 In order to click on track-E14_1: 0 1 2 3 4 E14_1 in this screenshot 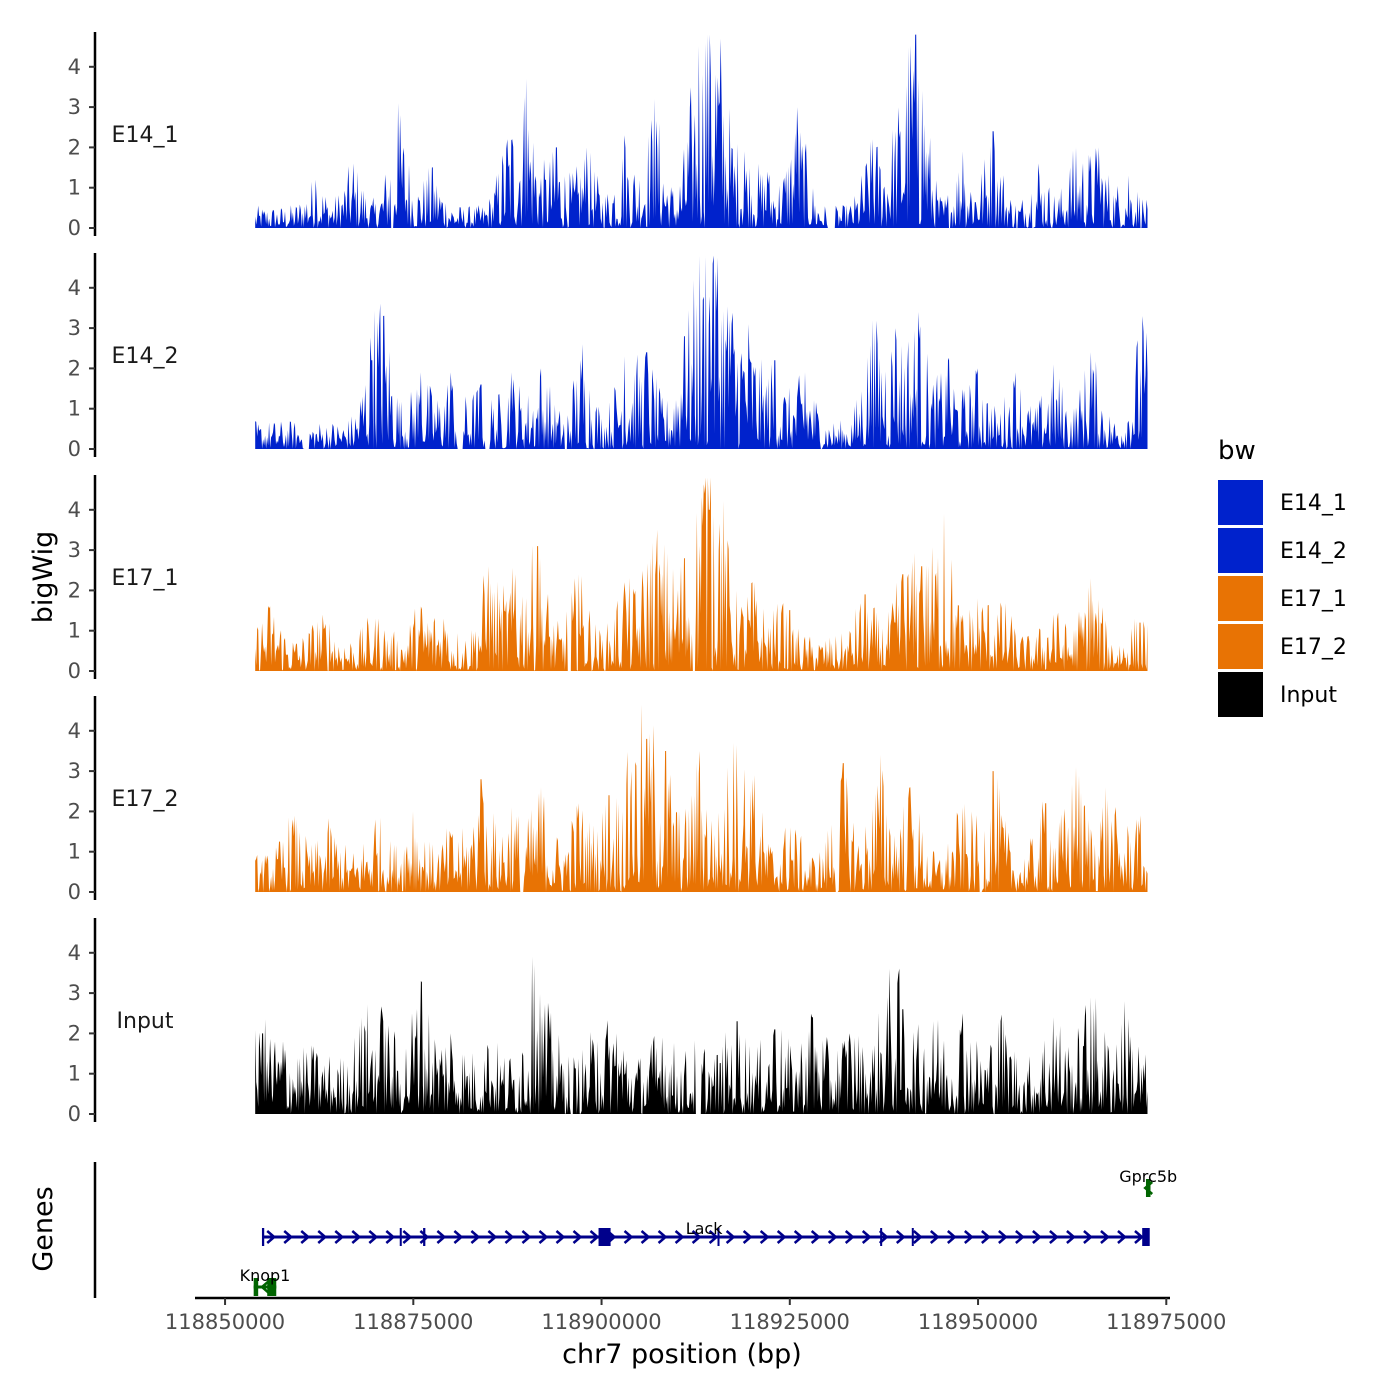, I will do `click(608, 136)`.